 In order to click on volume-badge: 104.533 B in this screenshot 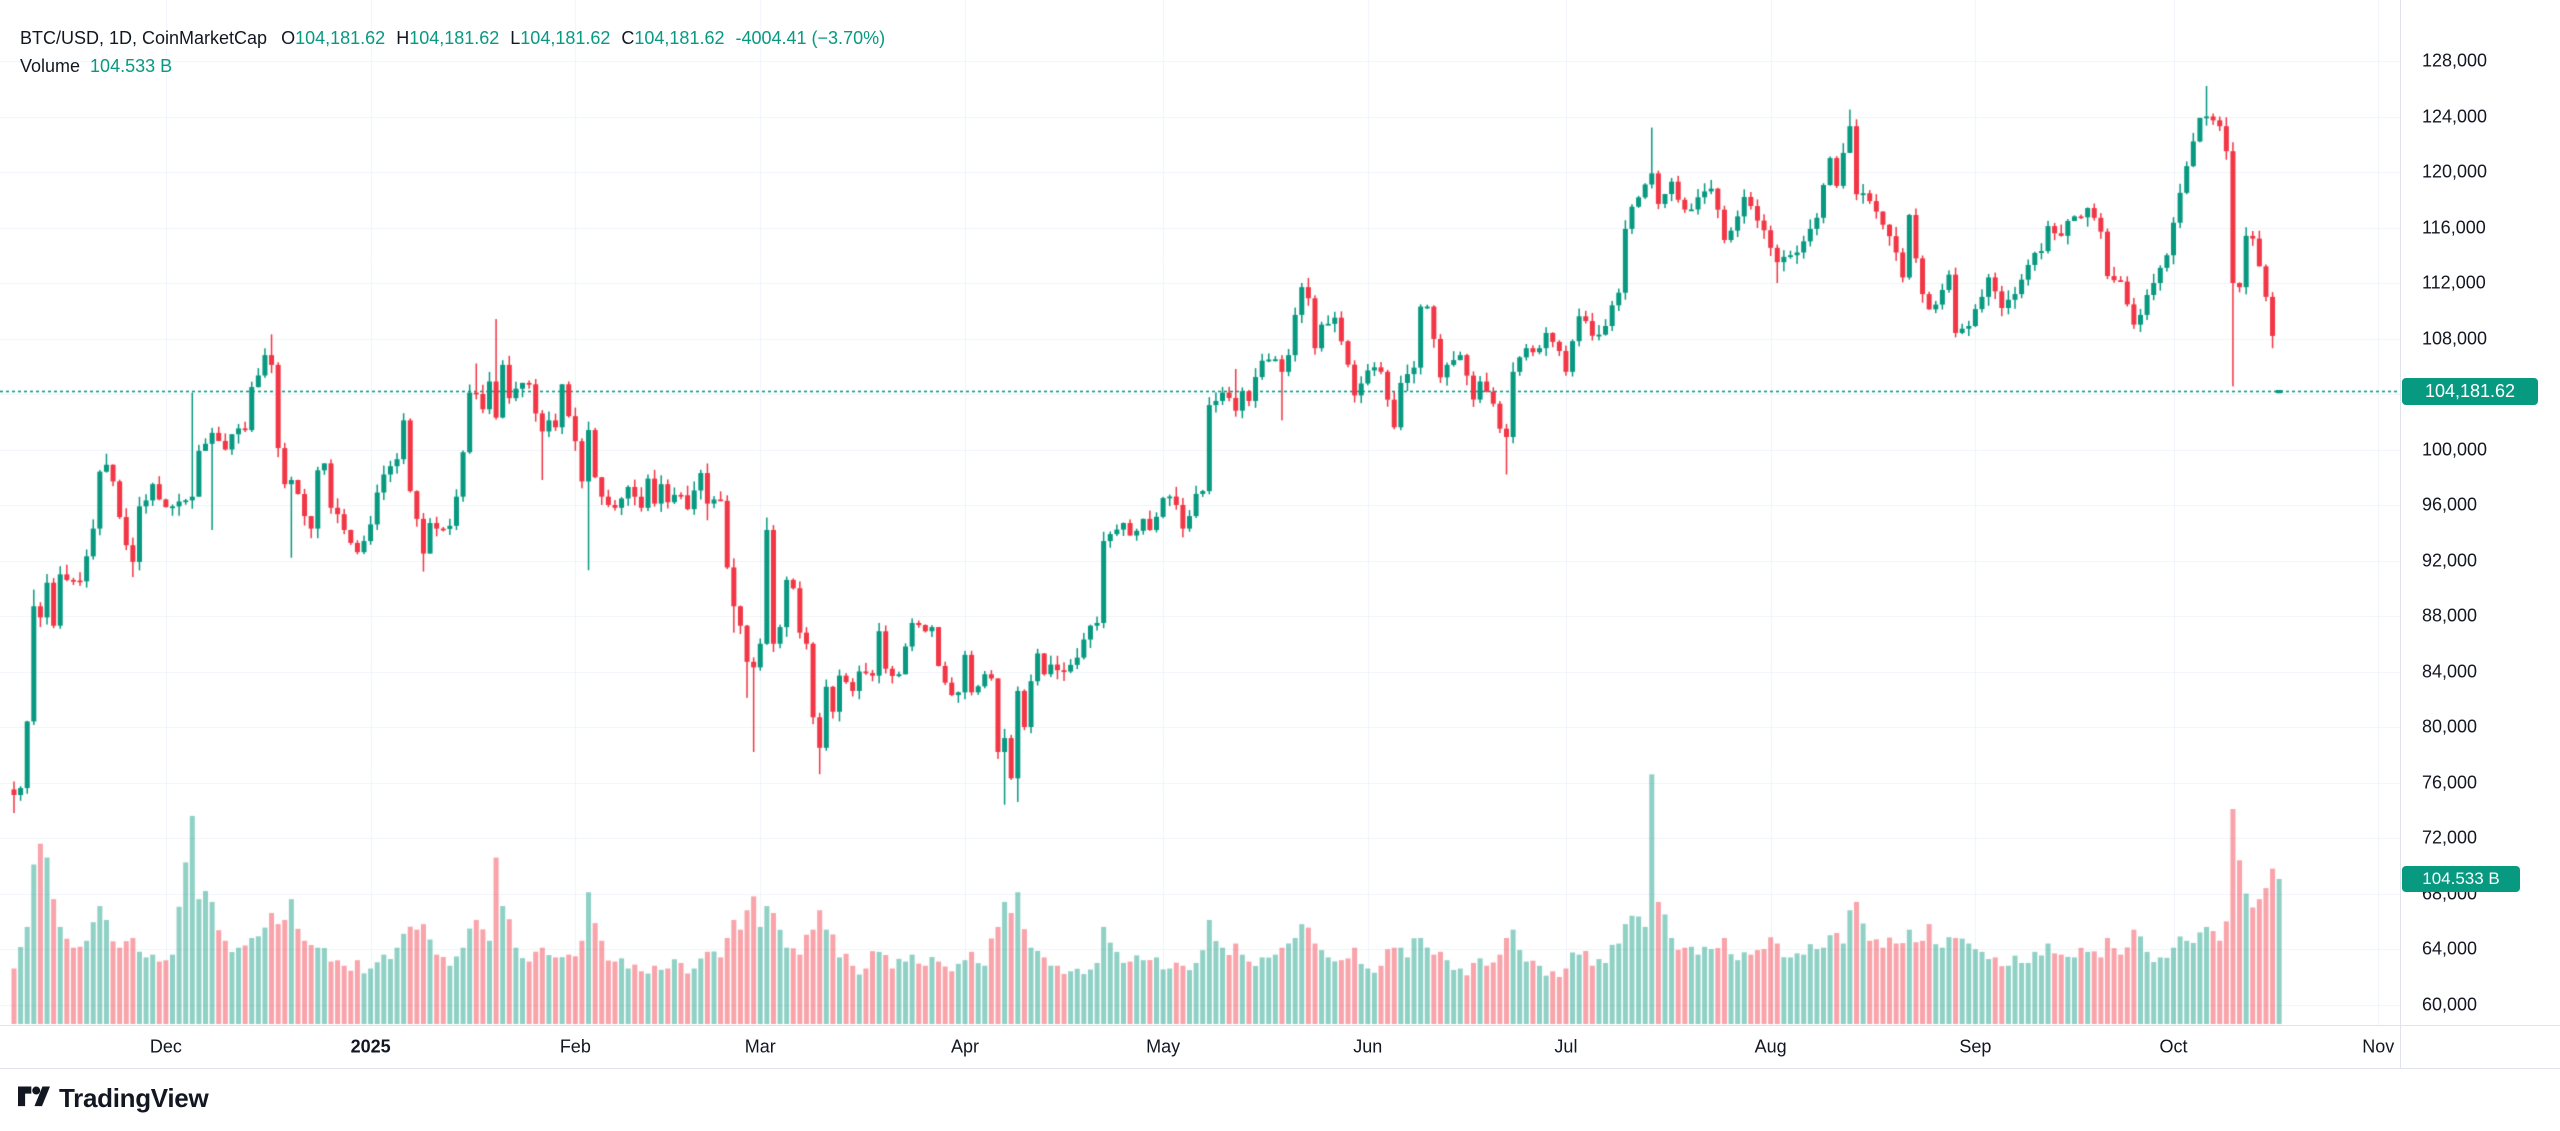, I will do `click(2461, 879)`.